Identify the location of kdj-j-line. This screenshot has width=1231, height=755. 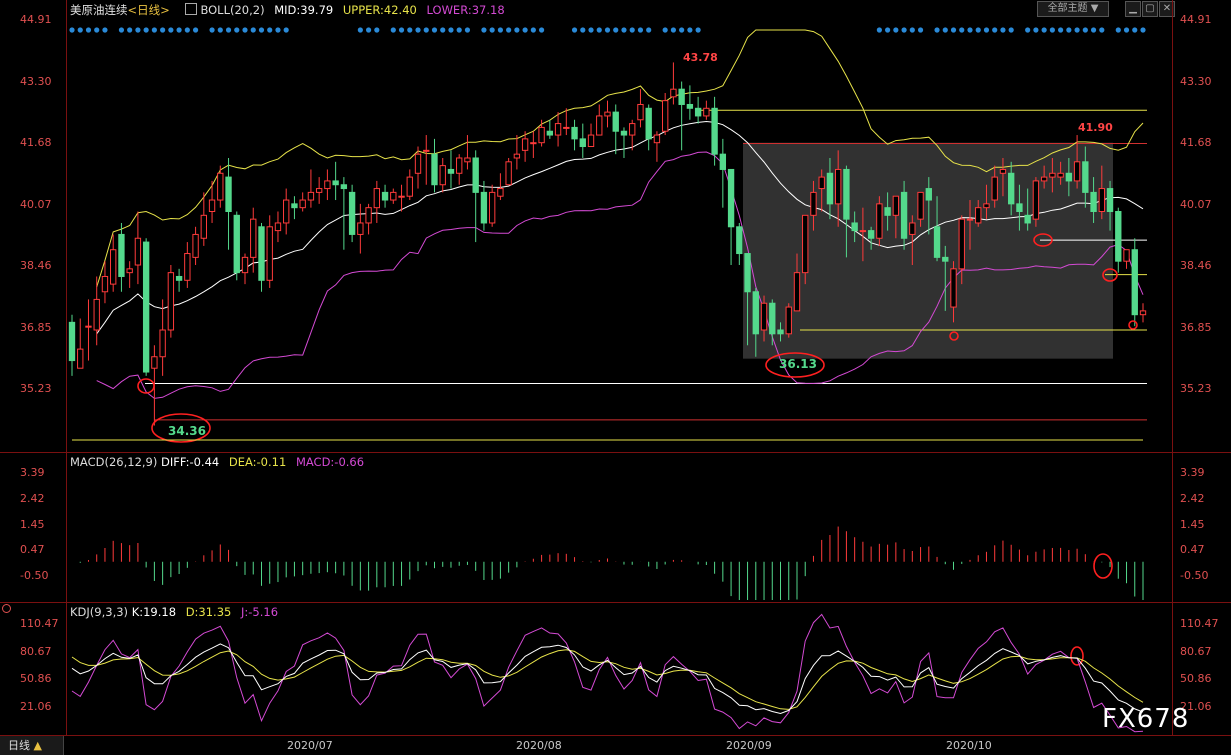
(607, 673).